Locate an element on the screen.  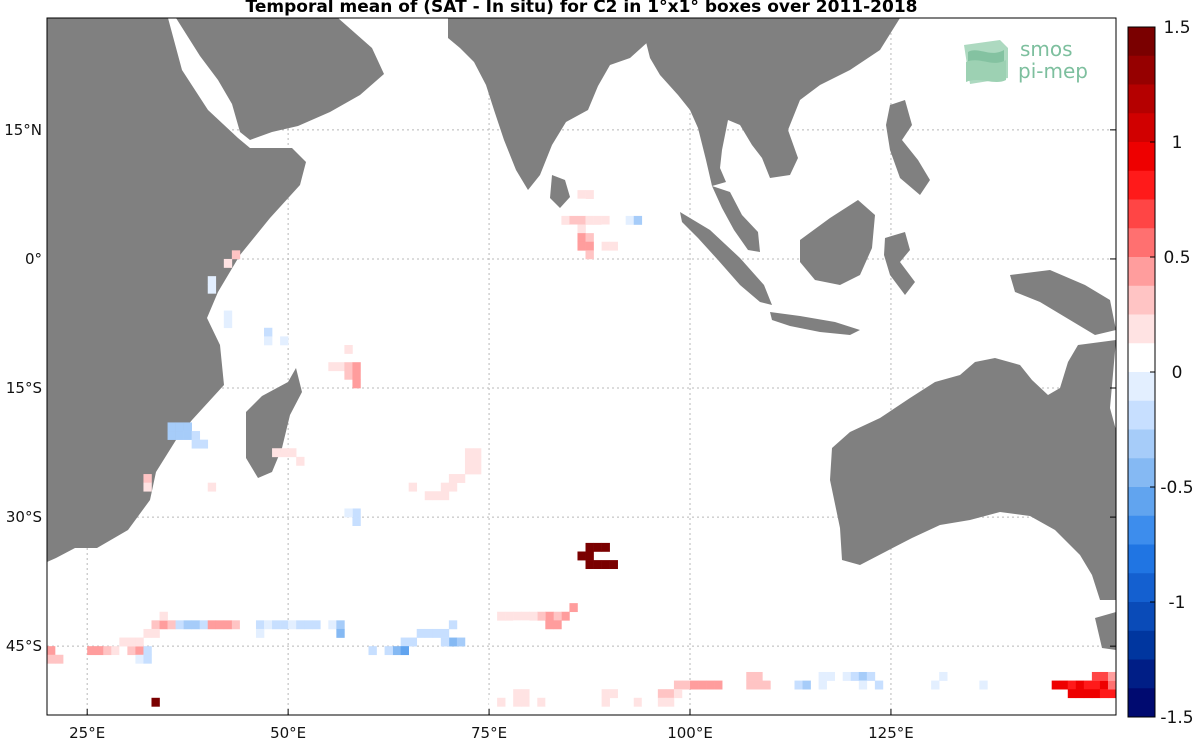
y-tick-label: 15°N is located at coordinates (23, 130).